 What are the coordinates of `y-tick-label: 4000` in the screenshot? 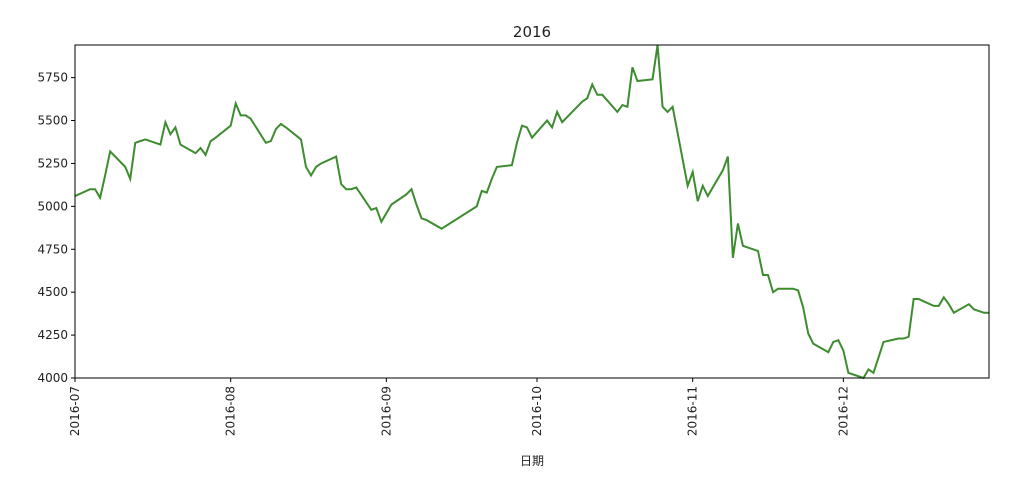 It's located at (52, 378).